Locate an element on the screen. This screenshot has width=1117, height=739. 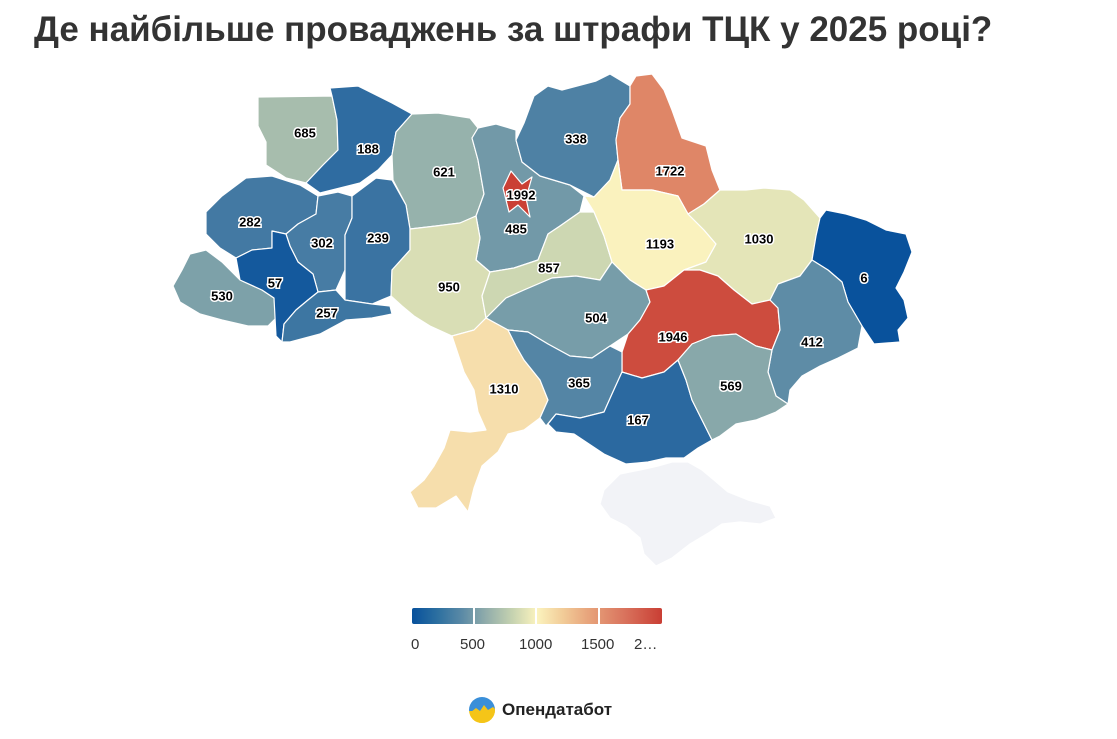
region-zakarpattia is located at coordinates (224, 288).